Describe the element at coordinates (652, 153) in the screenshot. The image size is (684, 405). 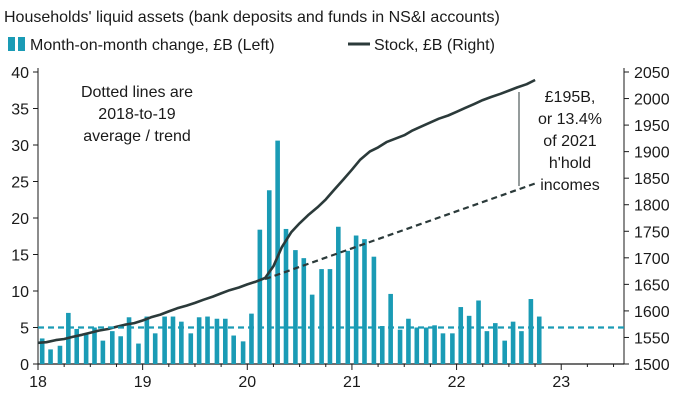
I see `y-right-tick-label: 1900` at that location.